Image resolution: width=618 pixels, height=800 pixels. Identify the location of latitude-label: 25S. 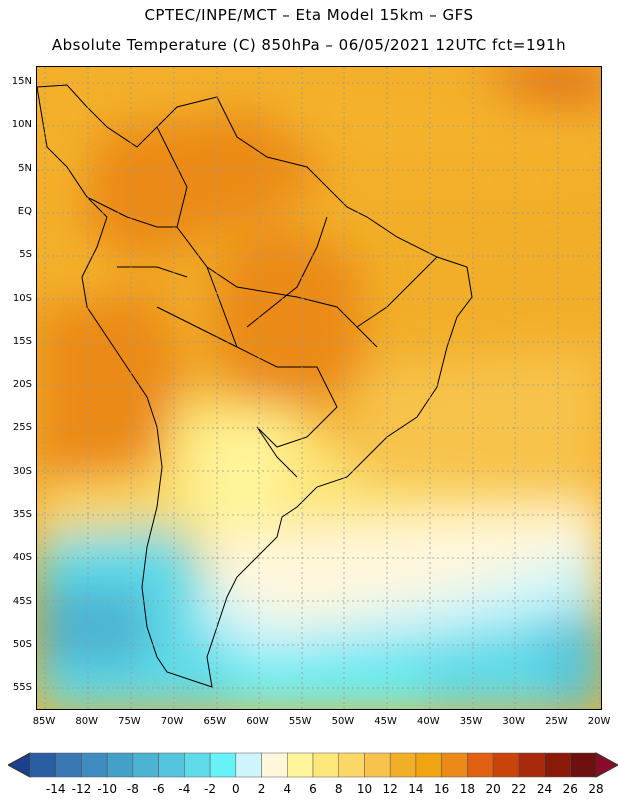
(22, 428).